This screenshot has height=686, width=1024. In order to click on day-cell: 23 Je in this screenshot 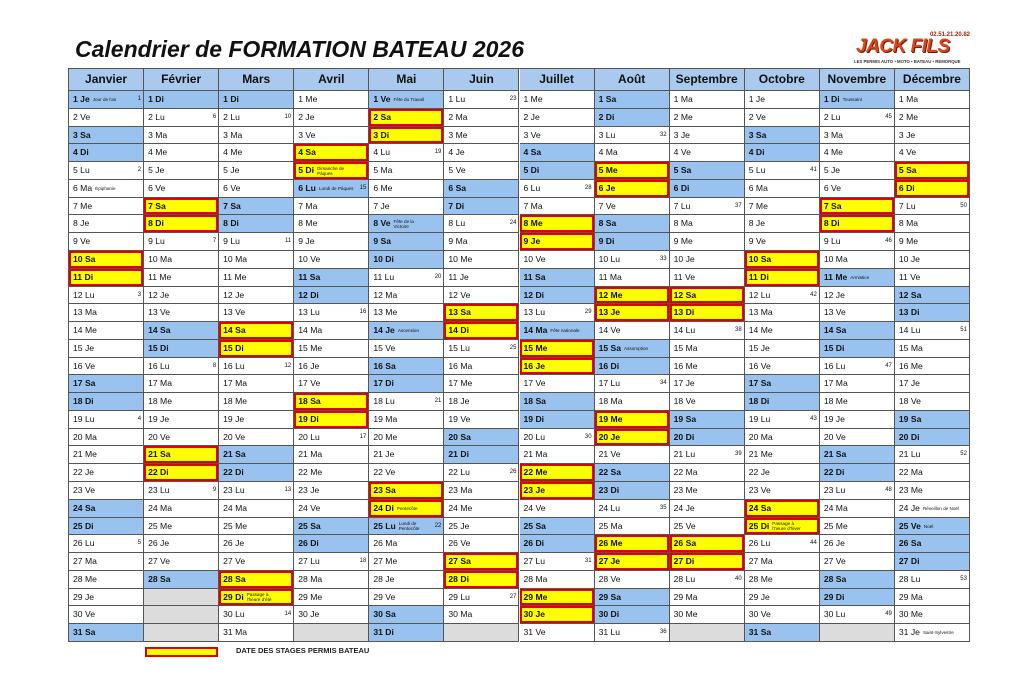, I will do `click(332, 491)`.